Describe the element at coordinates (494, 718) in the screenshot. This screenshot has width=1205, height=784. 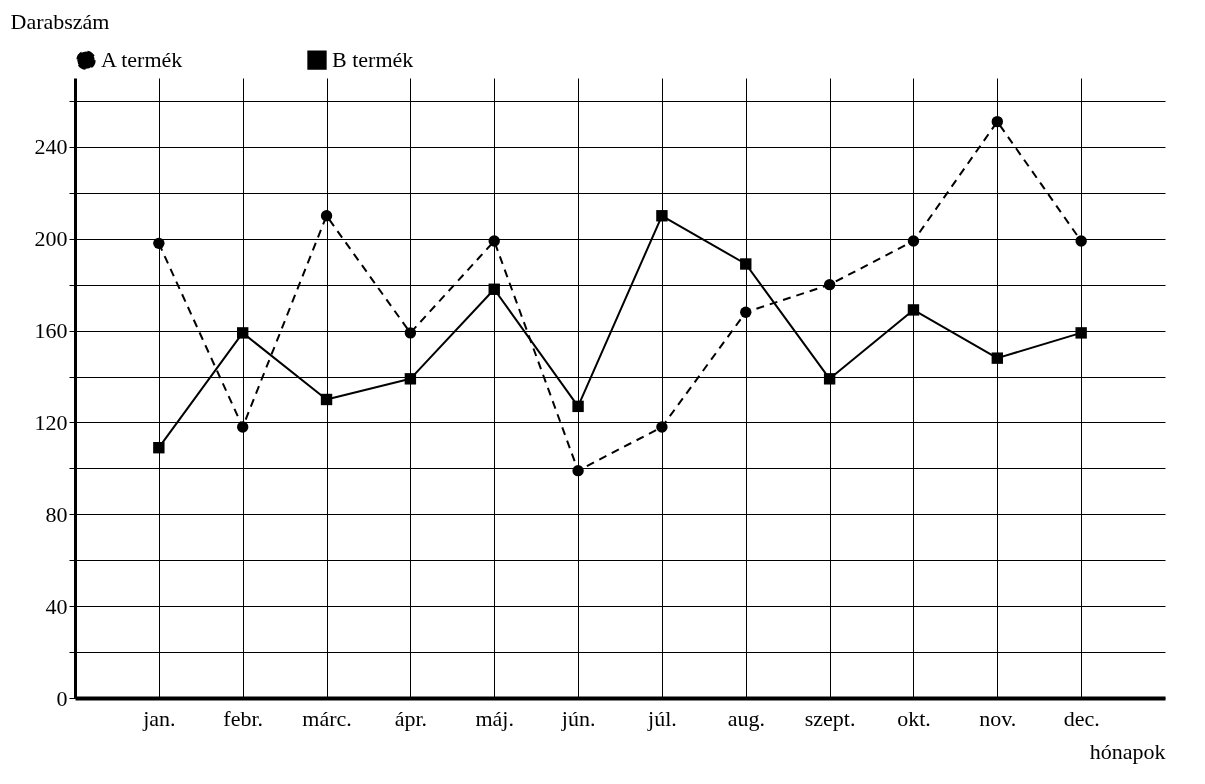
I see `x-tick-label: máj.` at that location.